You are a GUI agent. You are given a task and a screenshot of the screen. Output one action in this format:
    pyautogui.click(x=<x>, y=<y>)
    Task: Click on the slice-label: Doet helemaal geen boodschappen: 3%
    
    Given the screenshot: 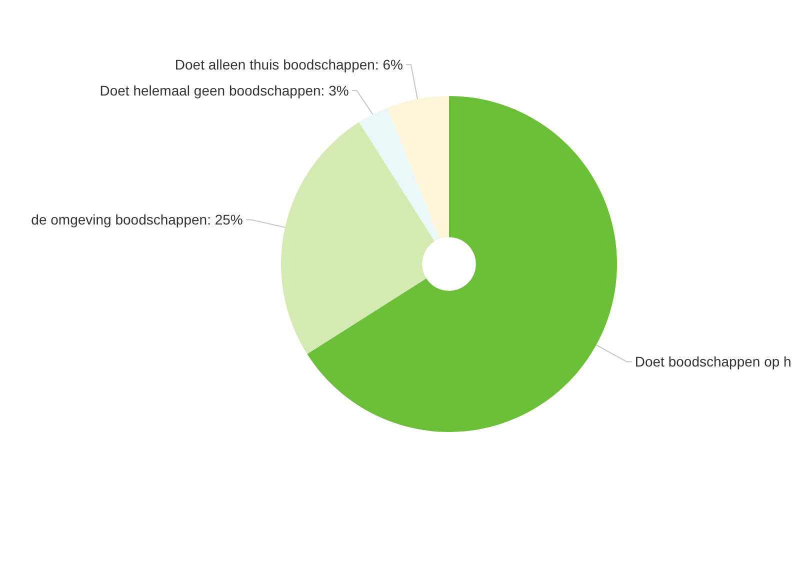 What is the action you would take?
    pyautogui.click(x=224, y=90)
    